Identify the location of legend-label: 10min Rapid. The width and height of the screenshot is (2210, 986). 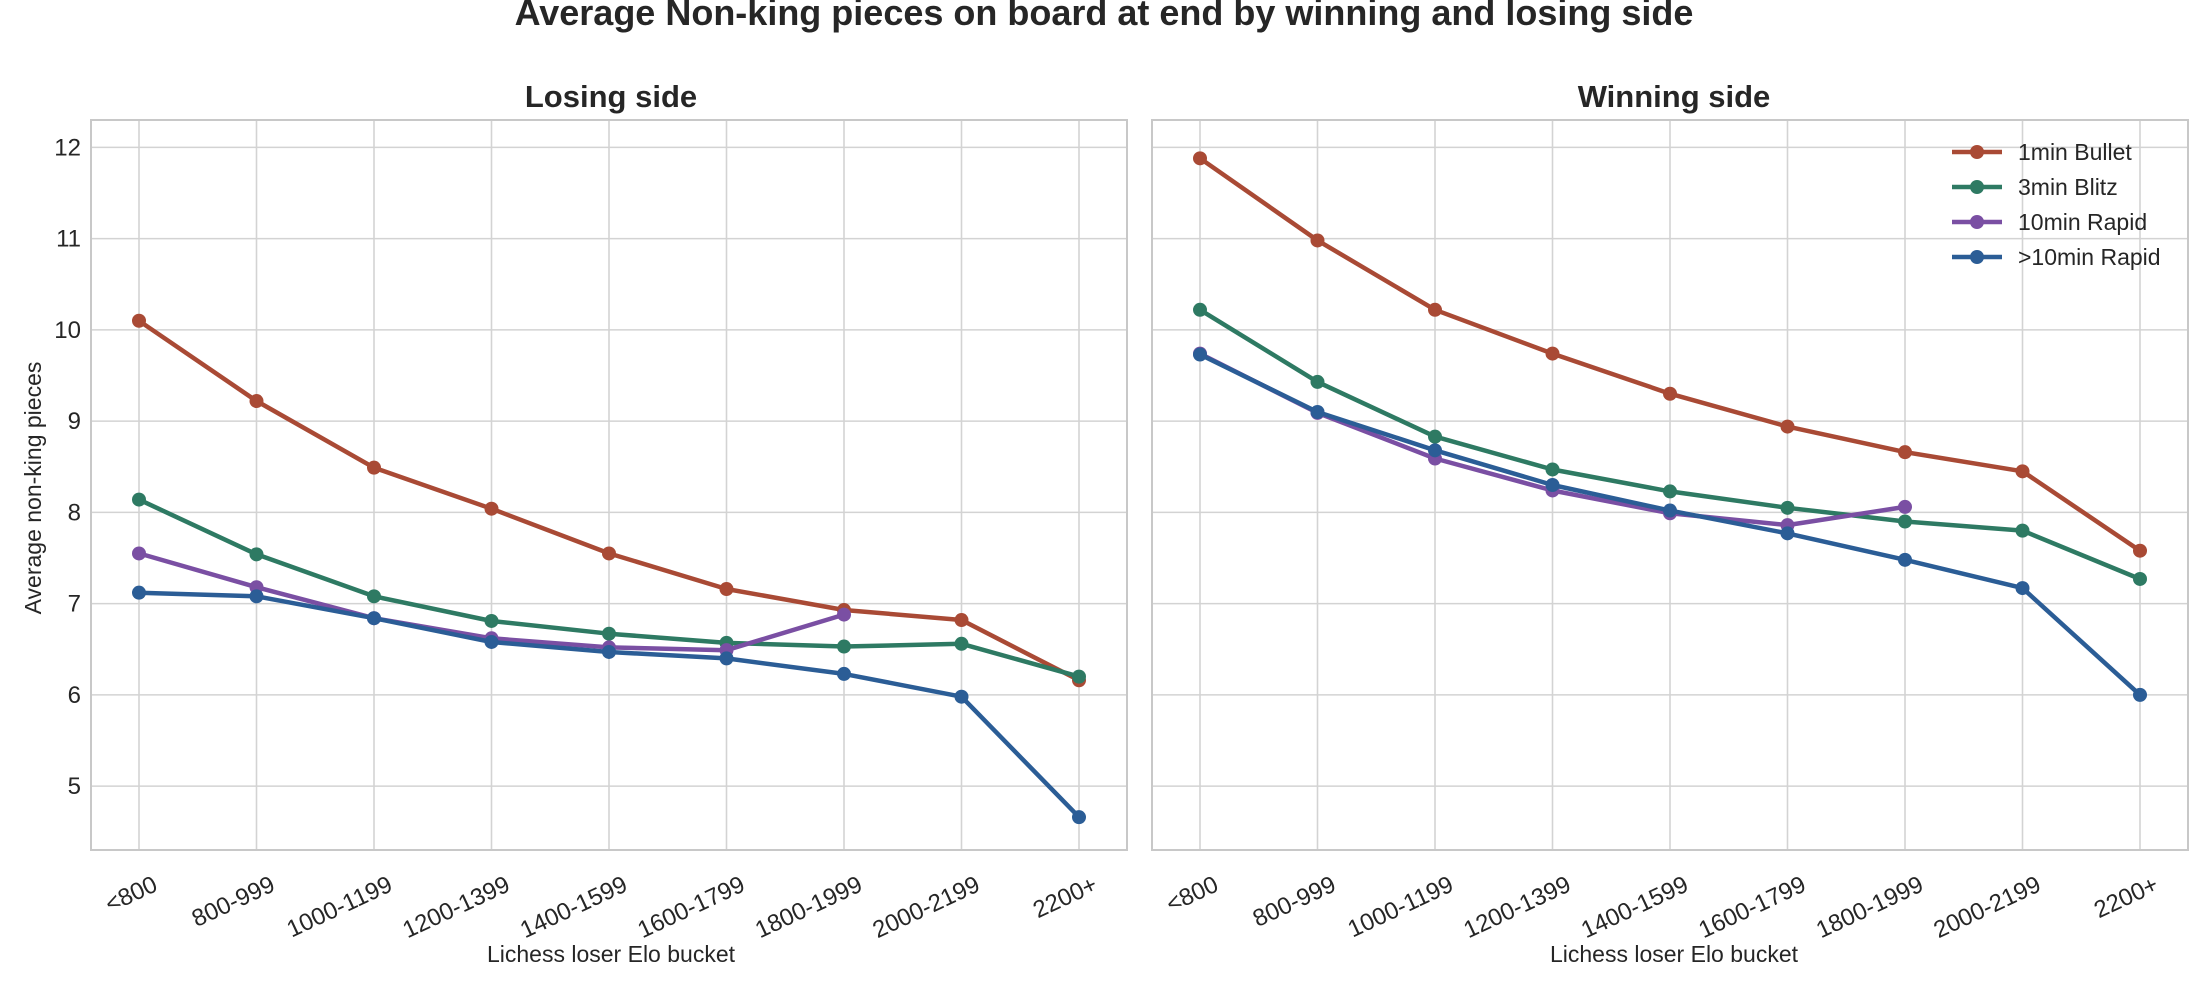
(2082, 222).